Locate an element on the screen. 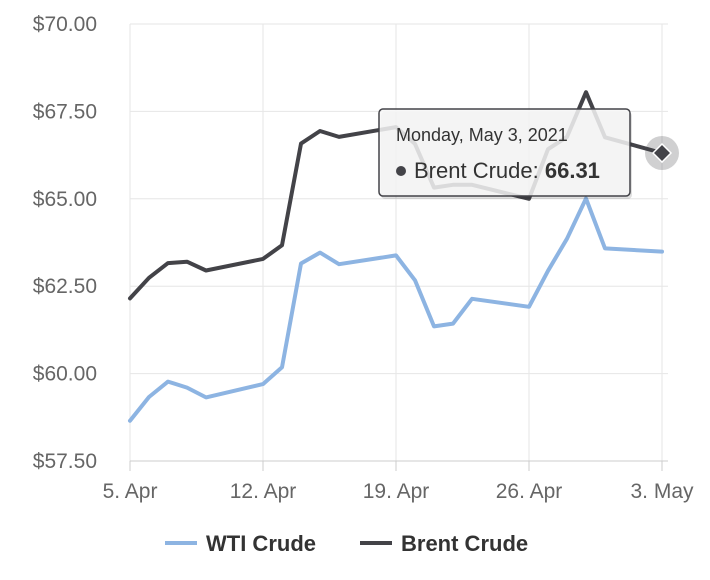 The height and width of the screenshot is (580, 710). y-tick-label: $70.00 is located at coordinates (65, 24).